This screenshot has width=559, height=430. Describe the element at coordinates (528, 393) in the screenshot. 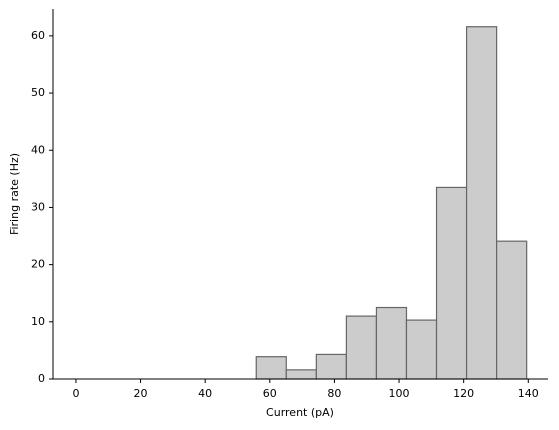

I see `x-tick-label: 140` at that location.